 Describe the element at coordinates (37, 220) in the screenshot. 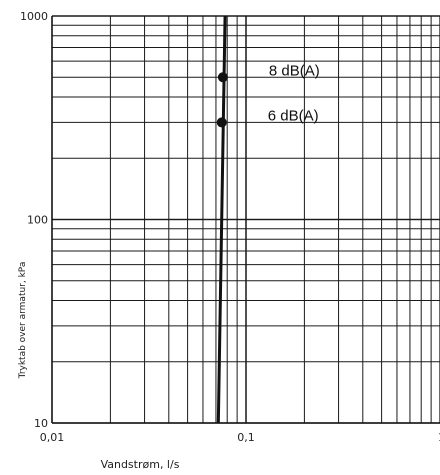

I see `y-tick-label: 100` at that location.